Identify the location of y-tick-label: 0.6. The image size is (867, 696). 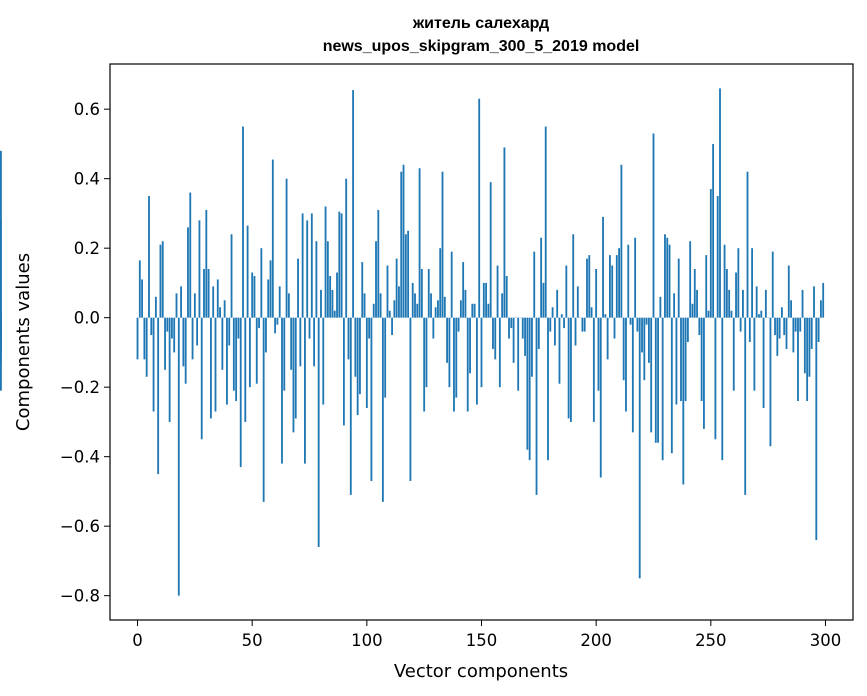
(87, 109).